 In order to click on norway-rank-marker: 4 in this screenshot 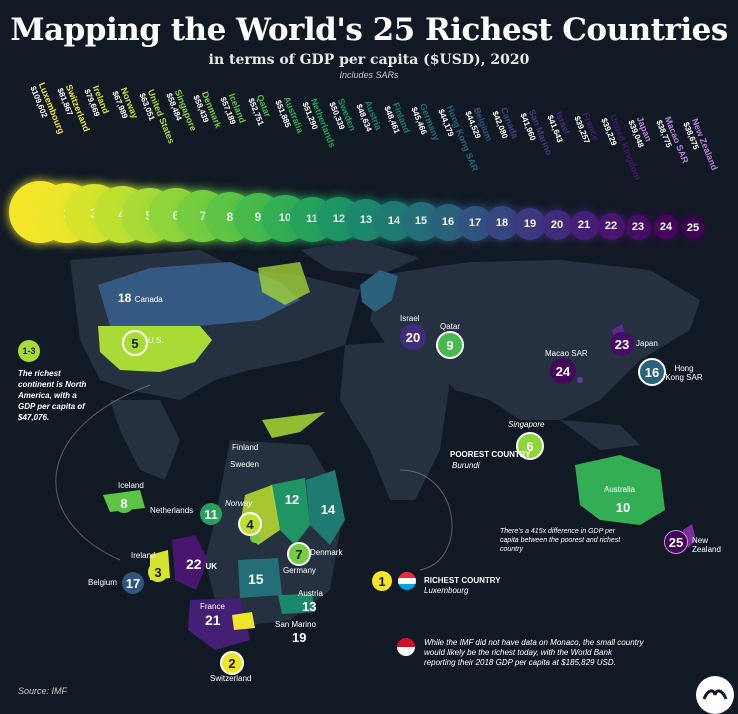, I will do `click(250, 524)`.